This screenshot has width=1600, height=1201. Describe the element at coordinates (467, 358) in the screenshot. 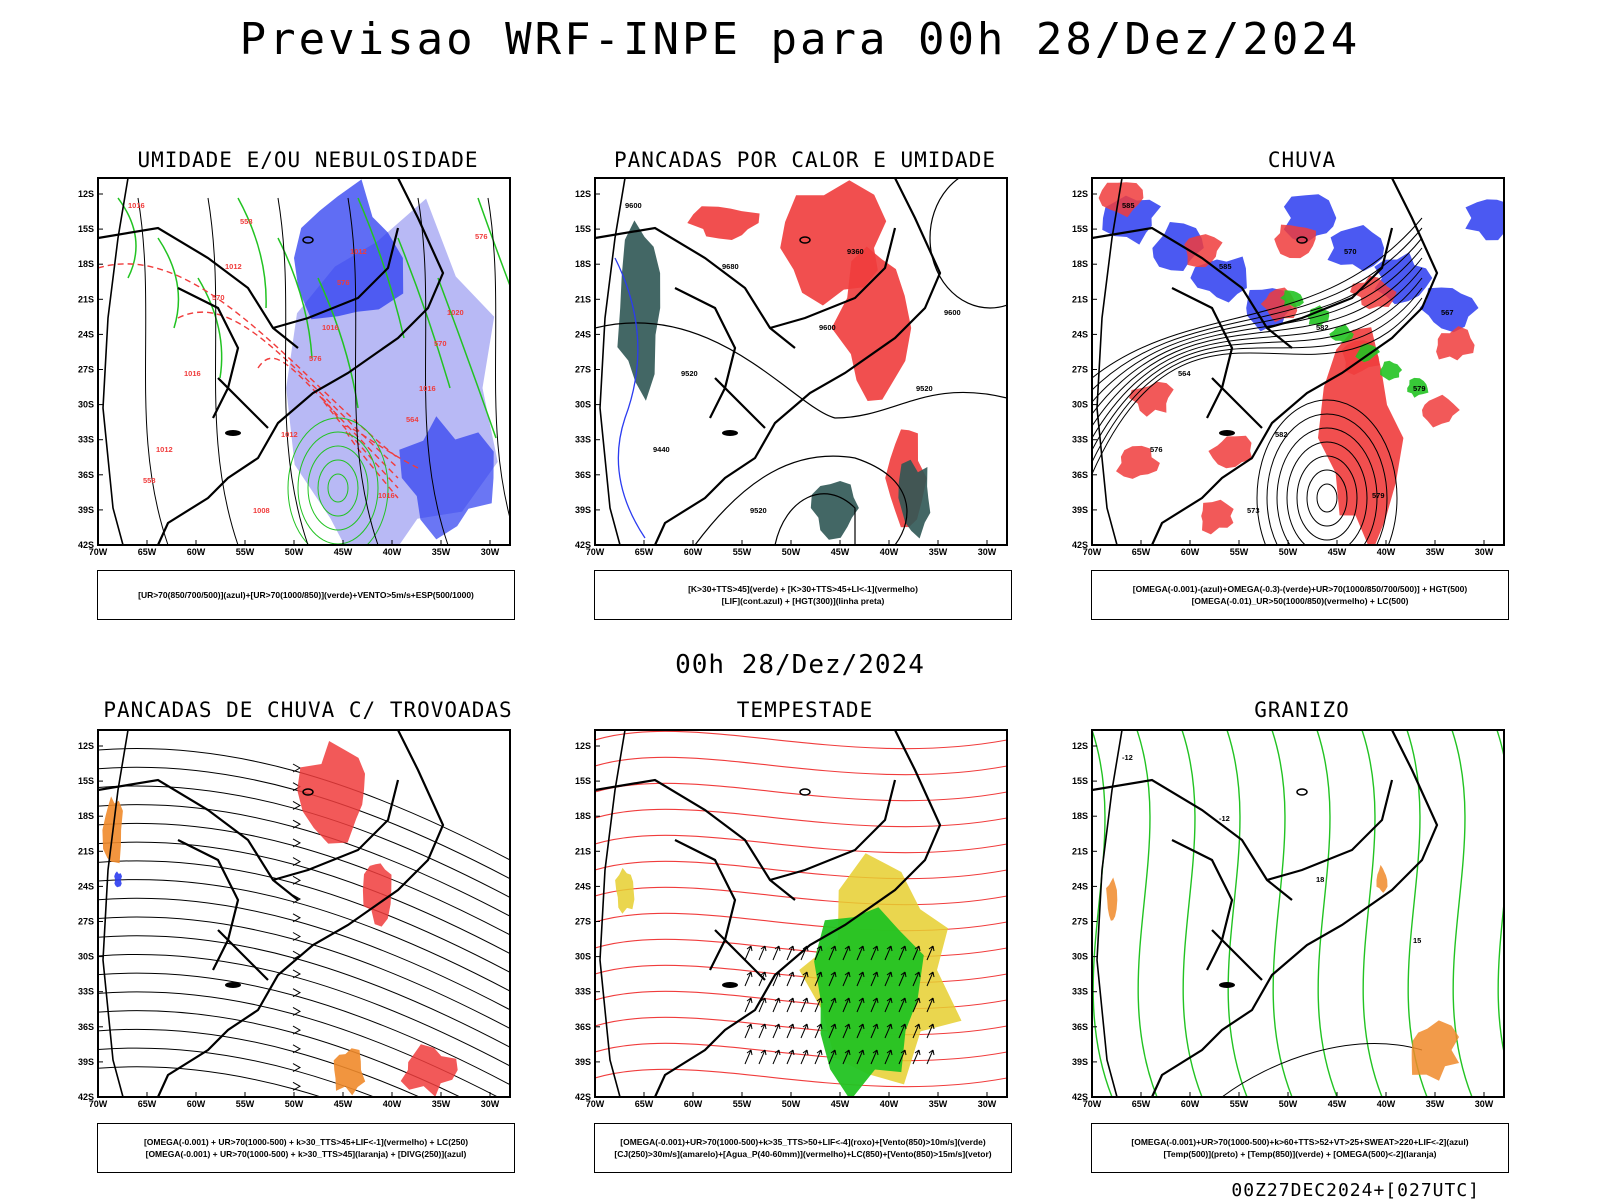

I see `humidity-contour` at that location.